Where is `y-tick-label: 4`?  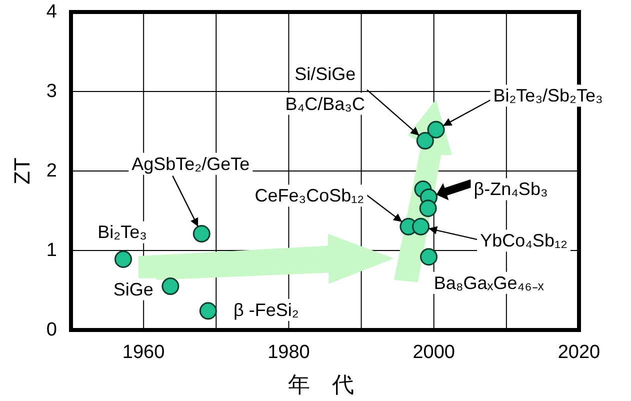
y-tick-label: 4 is located at coordinates (52, 12).